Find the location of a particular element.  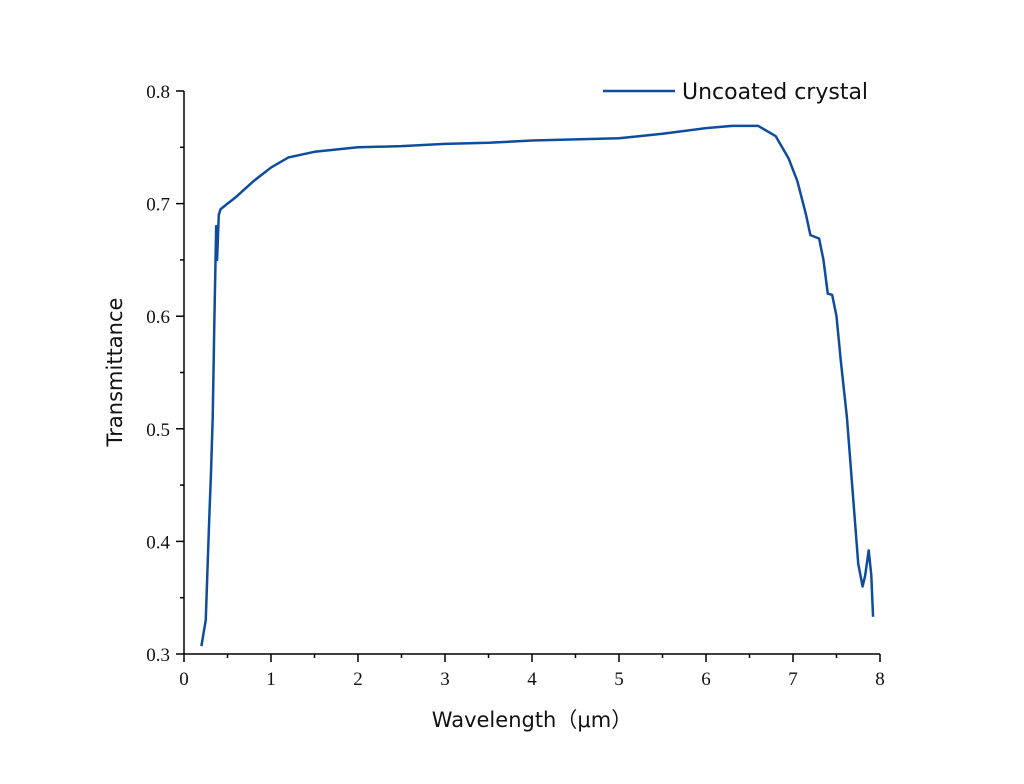

x-tick-label: 4 is located at coordinates (532, 679).